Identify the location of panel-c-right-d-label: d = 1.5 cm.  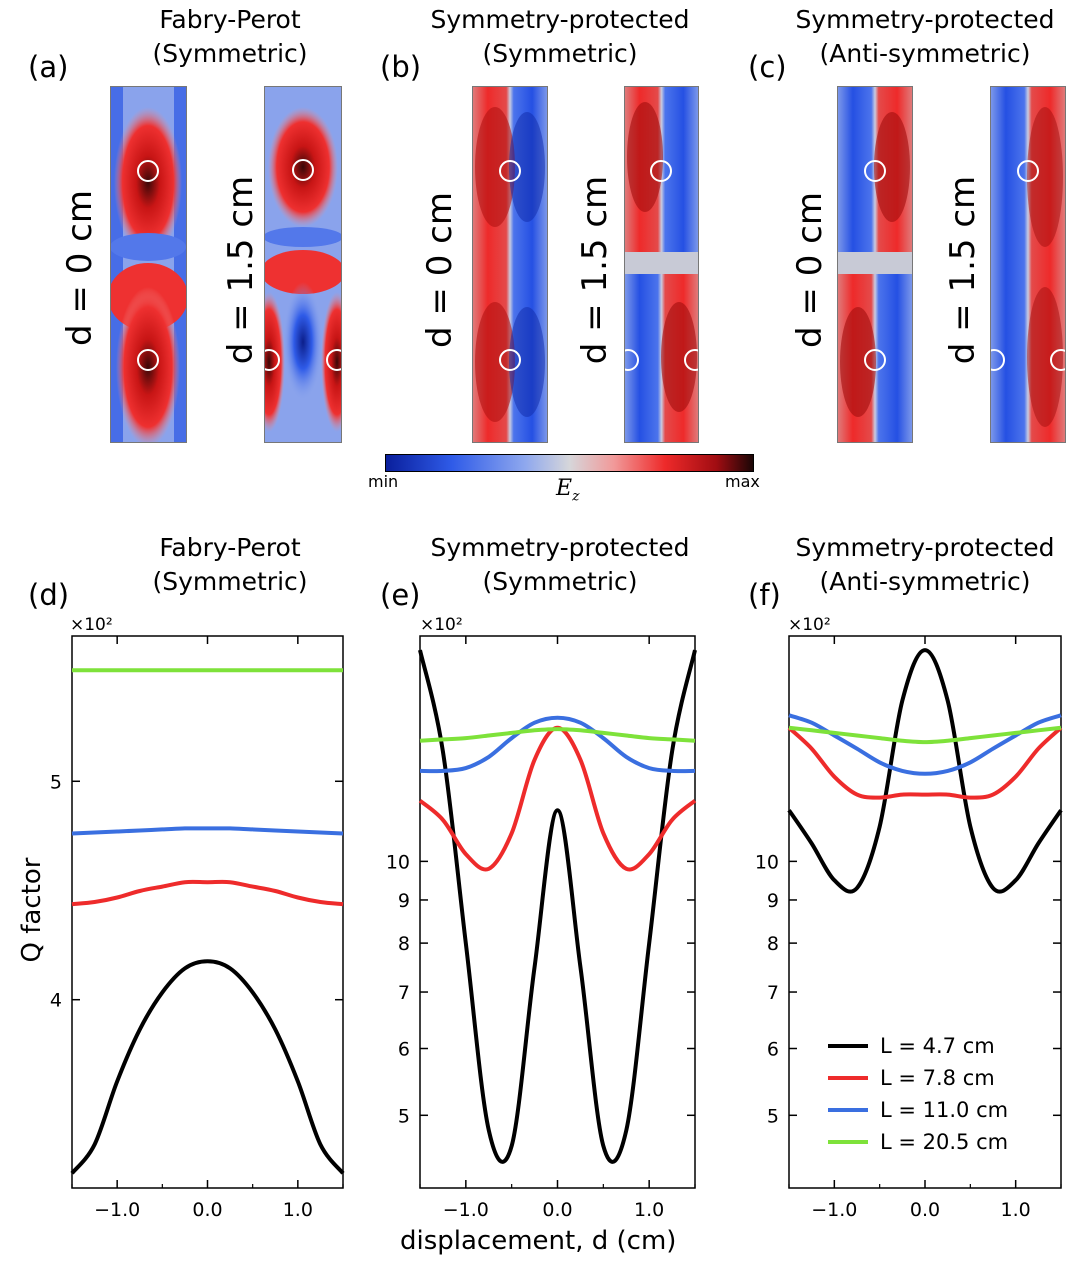
(963, 270).